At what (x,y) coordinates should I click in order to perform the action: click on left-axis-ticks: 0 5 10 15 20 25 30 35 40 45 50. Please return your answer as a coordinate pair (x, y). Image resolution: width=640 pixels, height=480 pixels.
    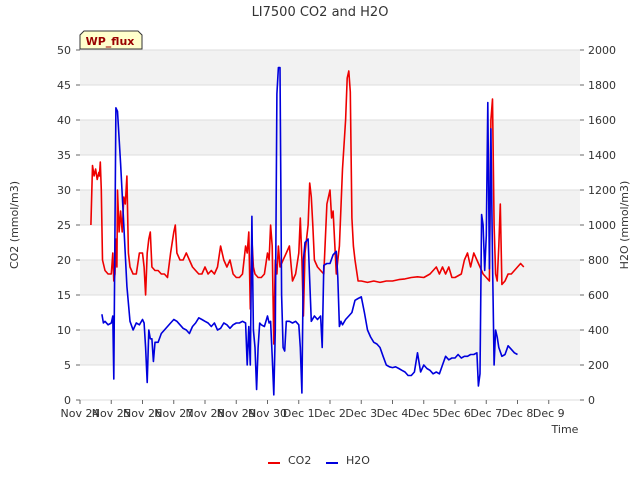
    Looking at the image, I should click on (68, 225).